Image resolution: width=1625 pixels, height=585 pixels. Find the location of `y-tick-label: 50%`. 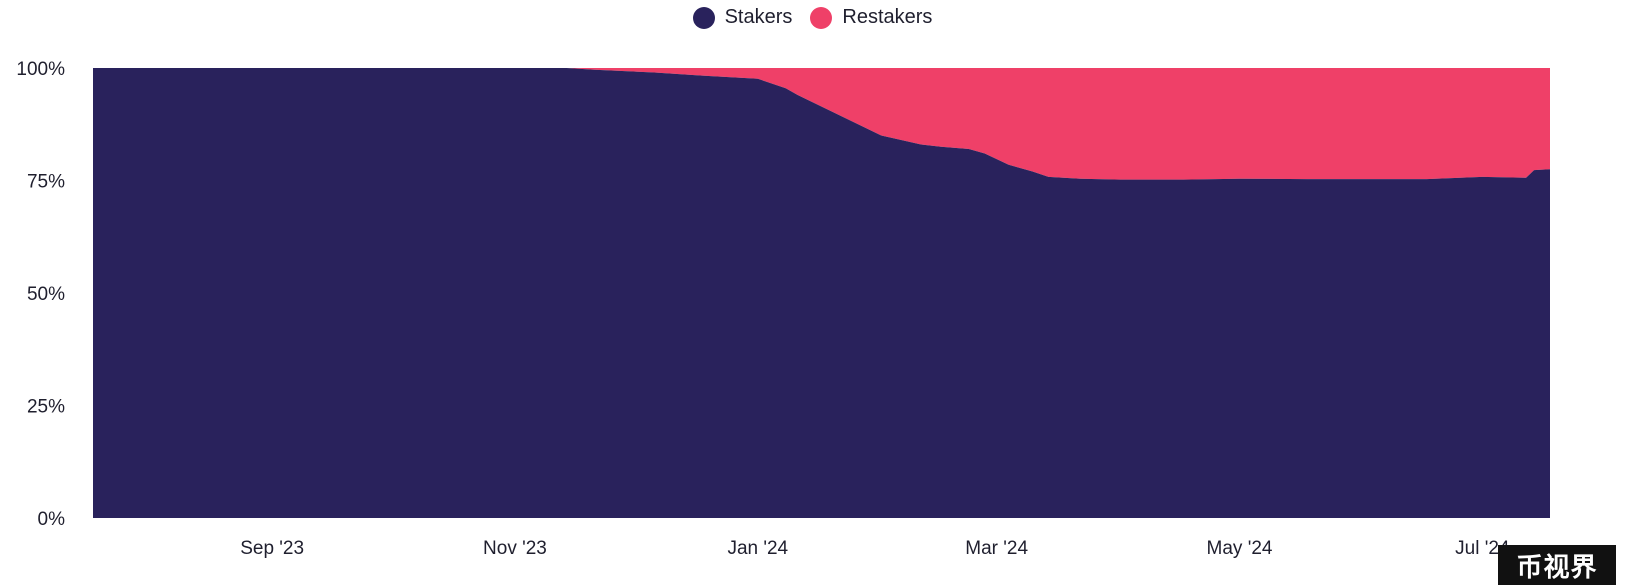

y-tick-label: 50% is located at coordinates (46, 294).